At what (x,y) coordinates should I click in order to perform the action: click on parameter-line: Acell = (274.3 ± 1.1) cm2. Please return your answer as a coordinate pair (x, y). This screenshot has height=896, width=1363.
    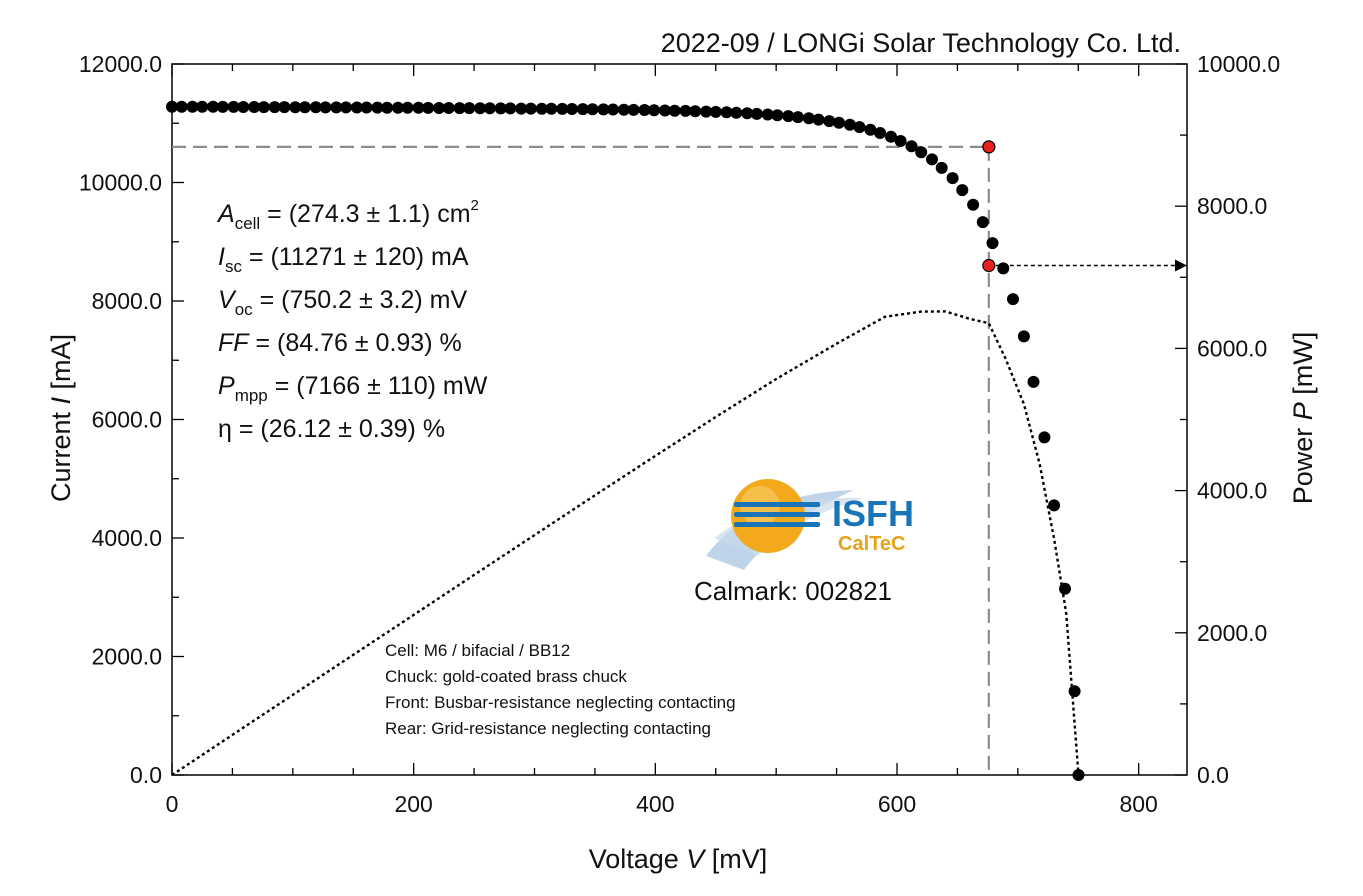
    Looking at the image, I should click on (347, 215).